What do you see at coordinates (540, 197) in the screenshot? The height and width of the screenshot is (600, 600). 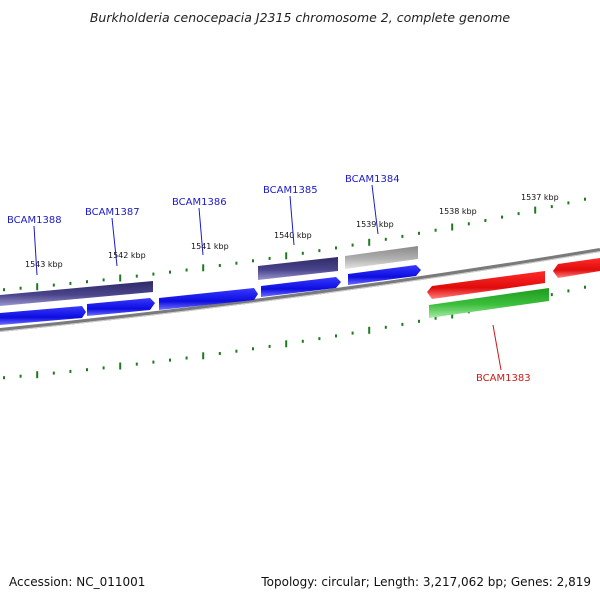 I see `ruler-label: 1537 kbp` at bounding box center [540, 197].